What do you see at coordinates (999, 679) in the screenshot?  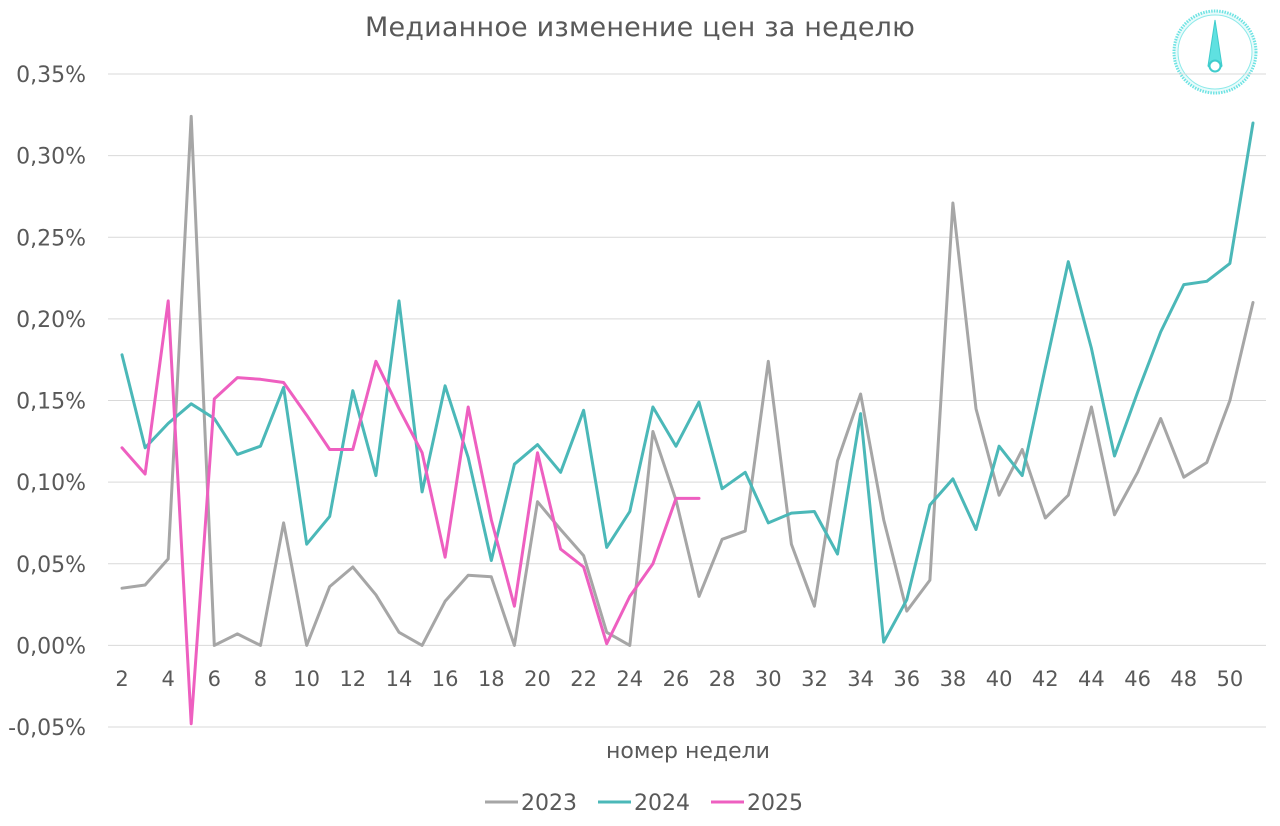 I see `x-tick-label: 40` at bounding box center [999, 679].